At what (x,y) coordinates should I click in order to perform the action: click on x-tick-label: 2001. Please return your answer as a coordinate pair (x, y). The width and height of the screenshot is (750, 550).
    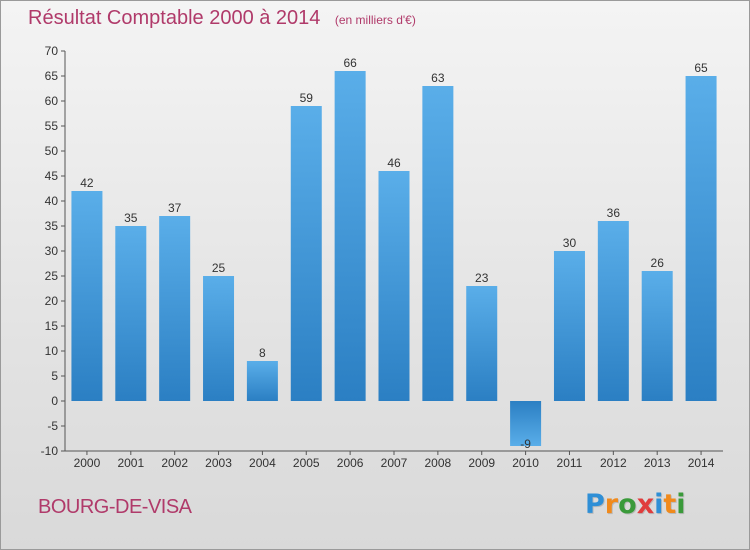
    Looking at the image, I should click on (130, 463).